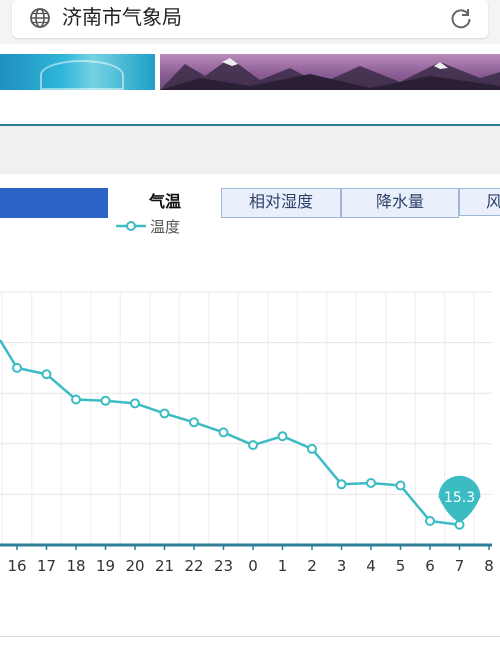  I want to click on value-callout-pin, so click(459, 499).